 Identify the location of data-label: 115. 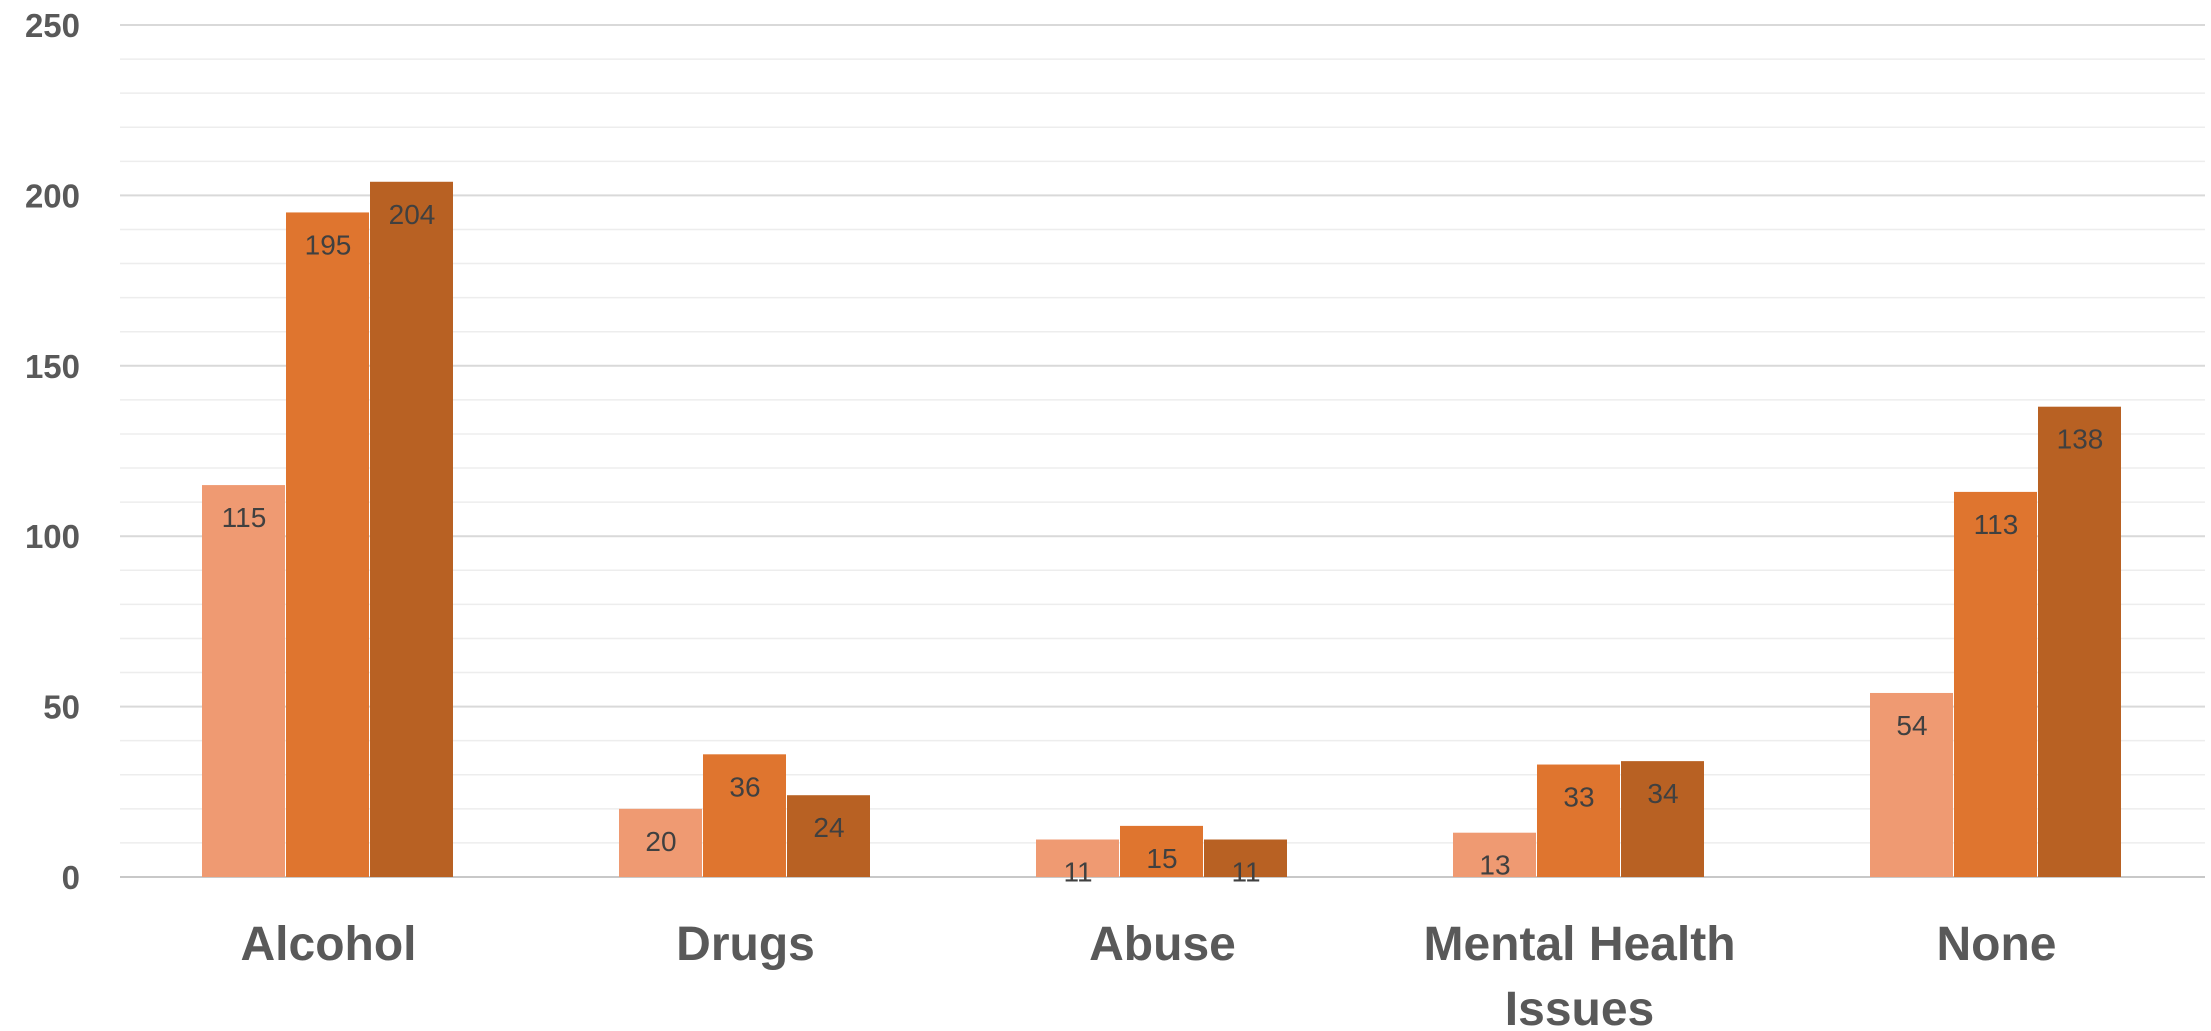
(244, 517).